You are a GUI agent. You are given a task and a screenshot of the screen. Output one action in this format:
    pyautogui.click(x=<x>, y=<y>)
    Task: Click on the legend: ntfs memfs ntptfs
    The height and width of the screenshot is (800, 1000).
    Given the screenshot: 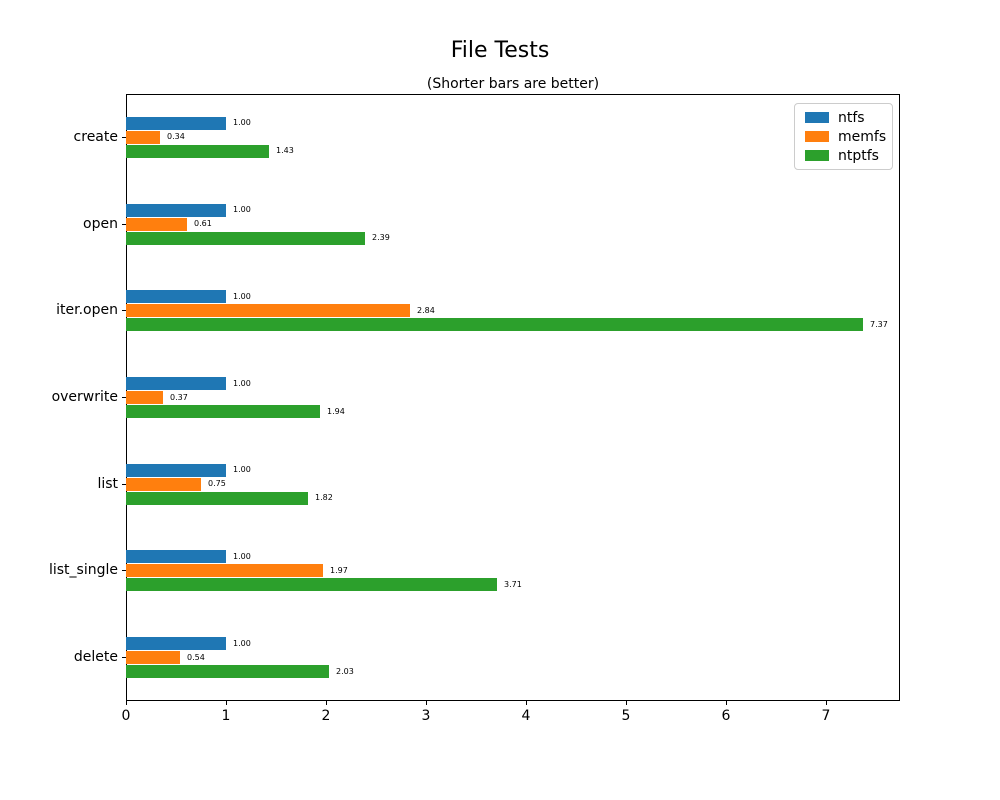 What is the action you would take?
    pyautogui.click(x=843, y=136)
    